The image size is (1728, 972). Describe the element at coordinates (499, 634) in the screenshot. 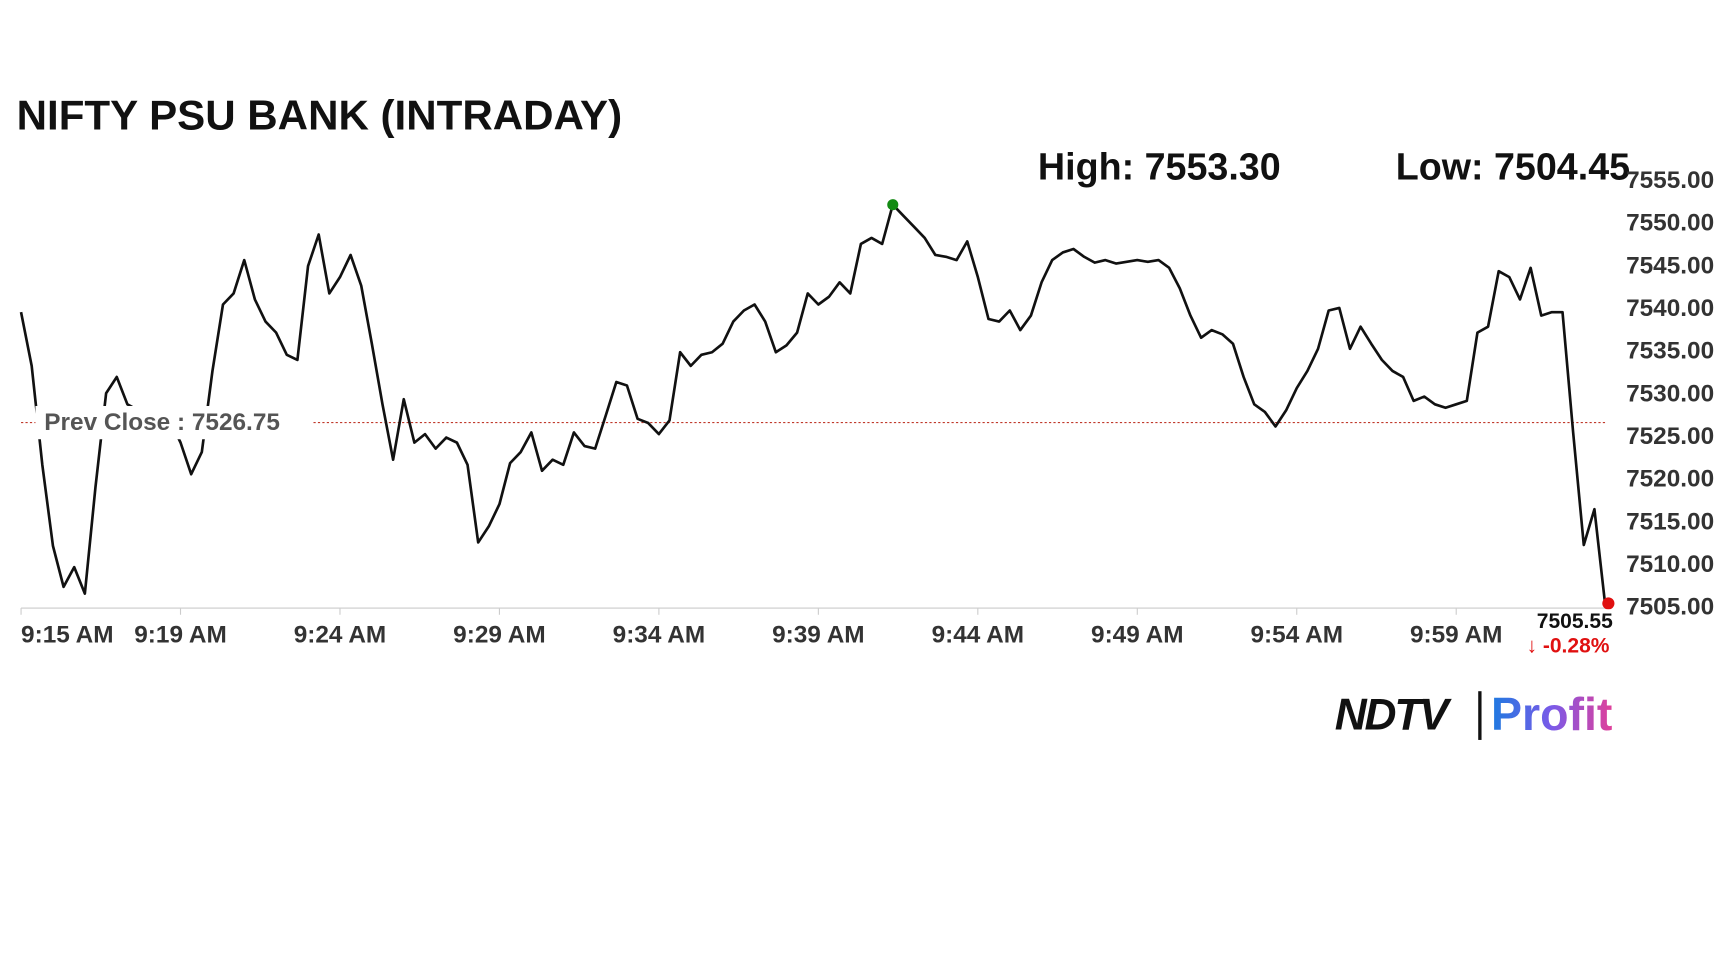

I see `x-tick-label: 9:29 AM` at that location.